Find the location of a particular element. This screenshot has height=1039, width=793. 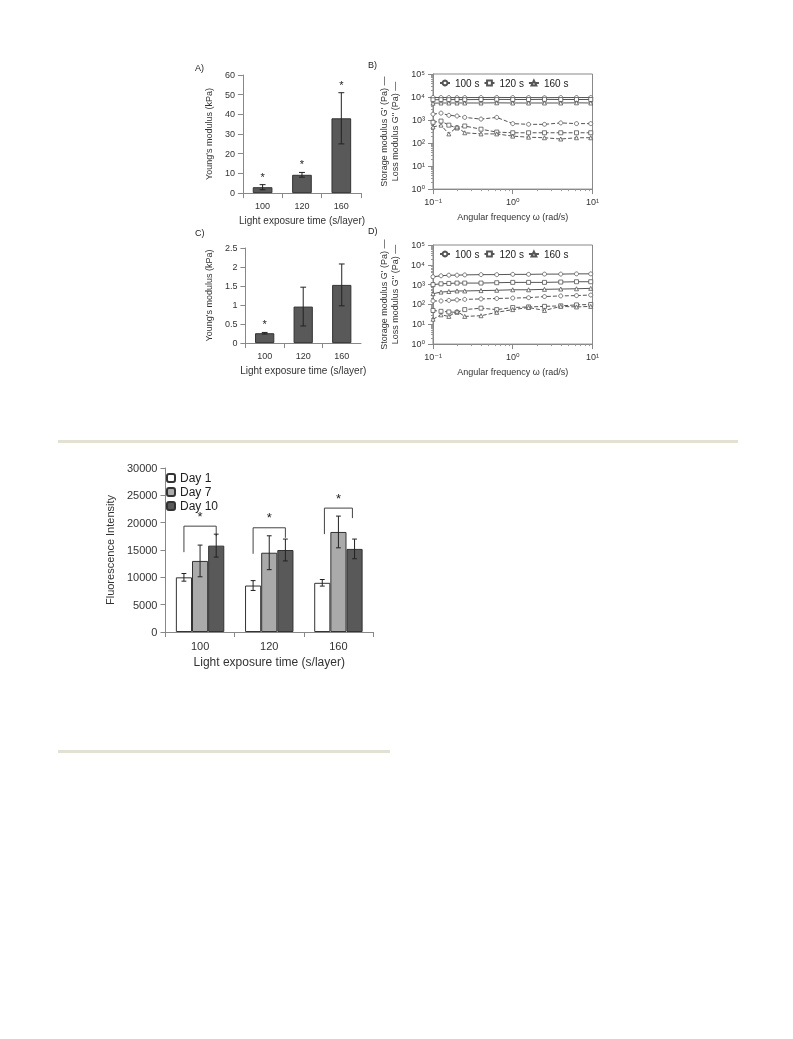

y-tick-label: 0.5 is located at coordinates (231, 324).